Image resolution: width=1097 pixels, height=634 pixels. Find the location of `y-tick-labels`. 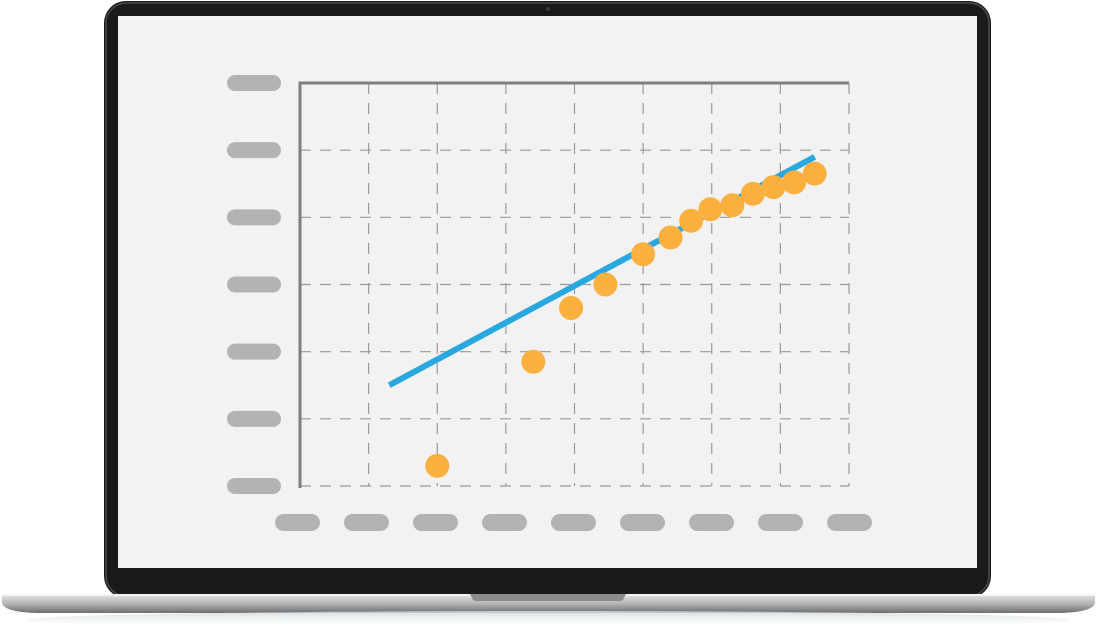

y-tick-labels is located at coordinates (254, 284).